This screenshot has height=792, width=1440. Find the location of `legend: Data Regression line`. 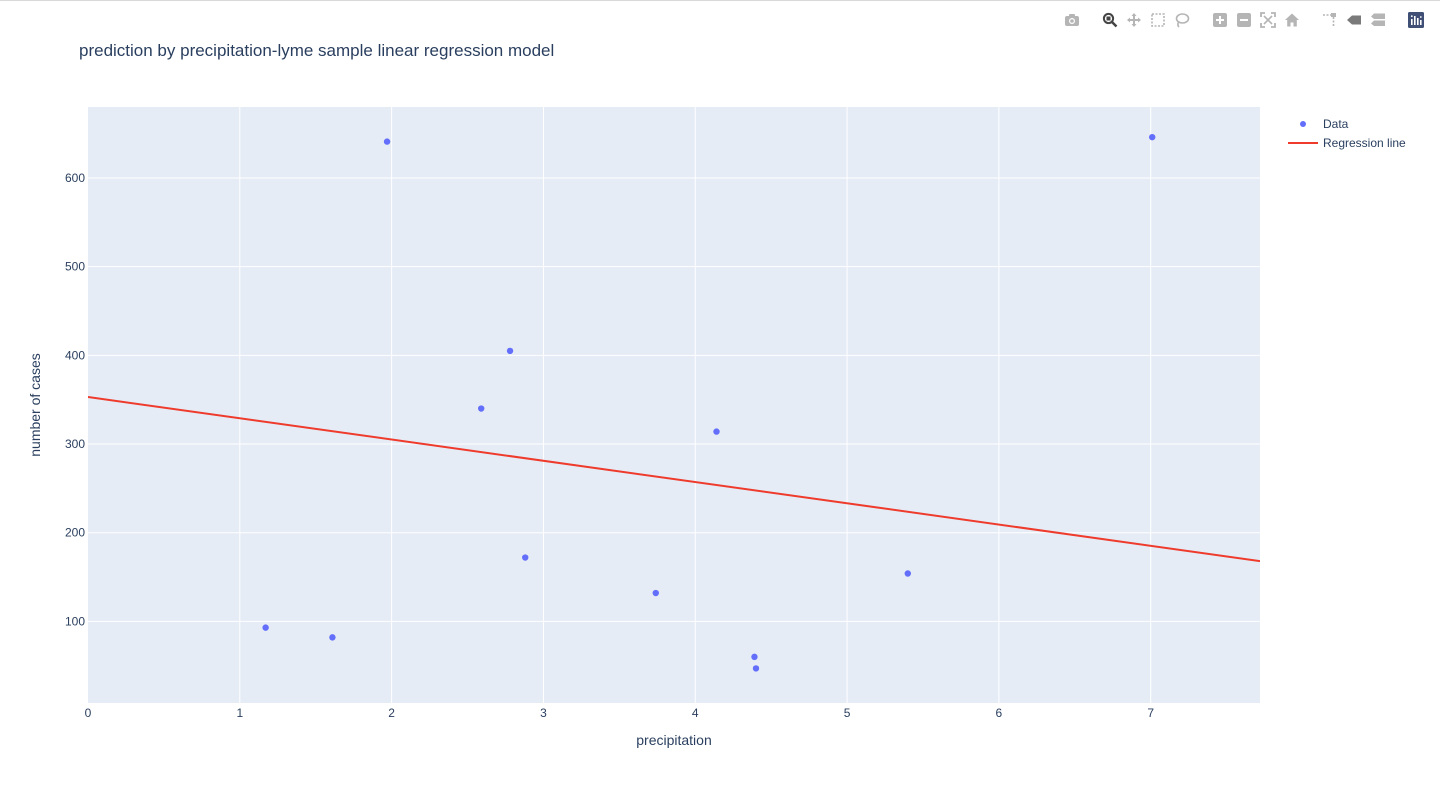

legend: Data Regression line is located at coordinates (1347, 133).